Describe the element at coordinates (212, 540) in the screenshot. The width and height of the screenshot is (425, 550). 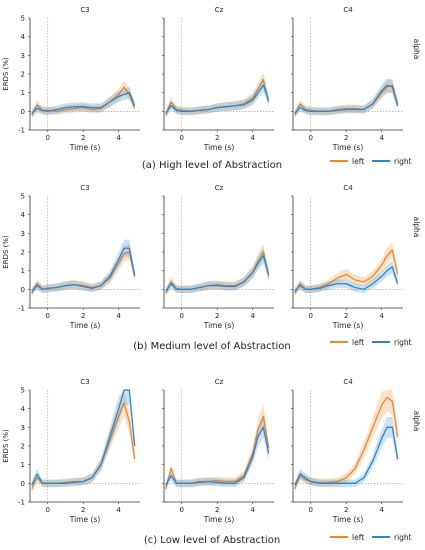
I see `panel-caption: (c) Low level of Abstraction` at that location.